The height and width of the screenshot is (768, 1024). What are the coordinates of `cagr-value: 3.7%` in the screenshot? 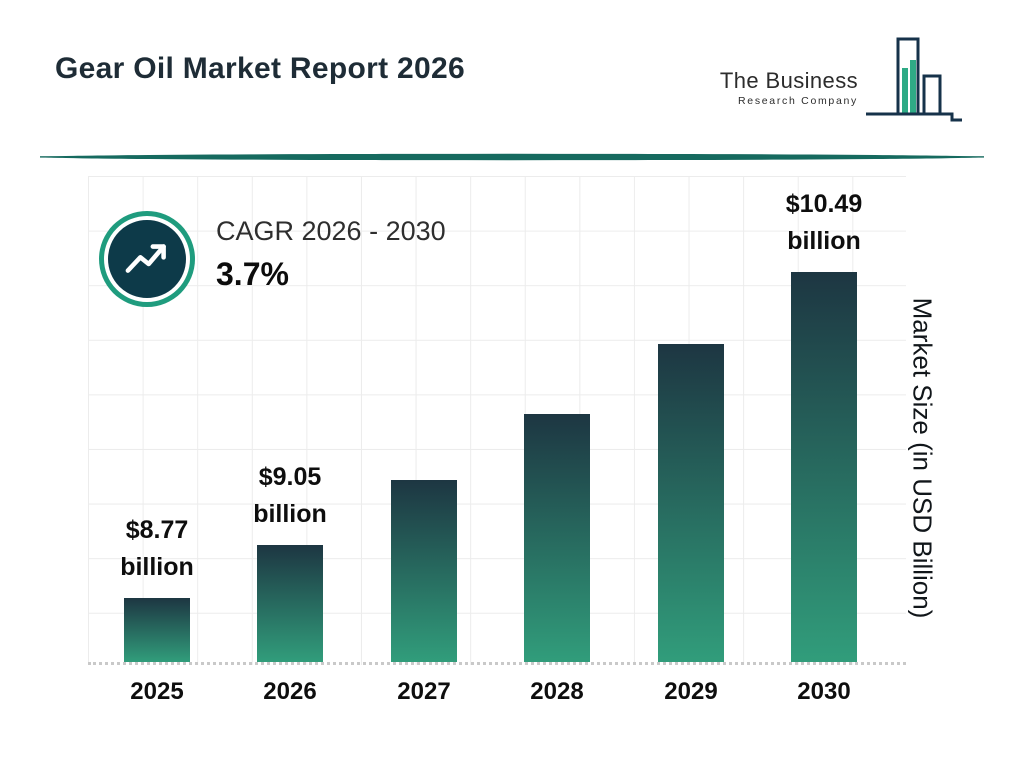 It's located at (252, 274).